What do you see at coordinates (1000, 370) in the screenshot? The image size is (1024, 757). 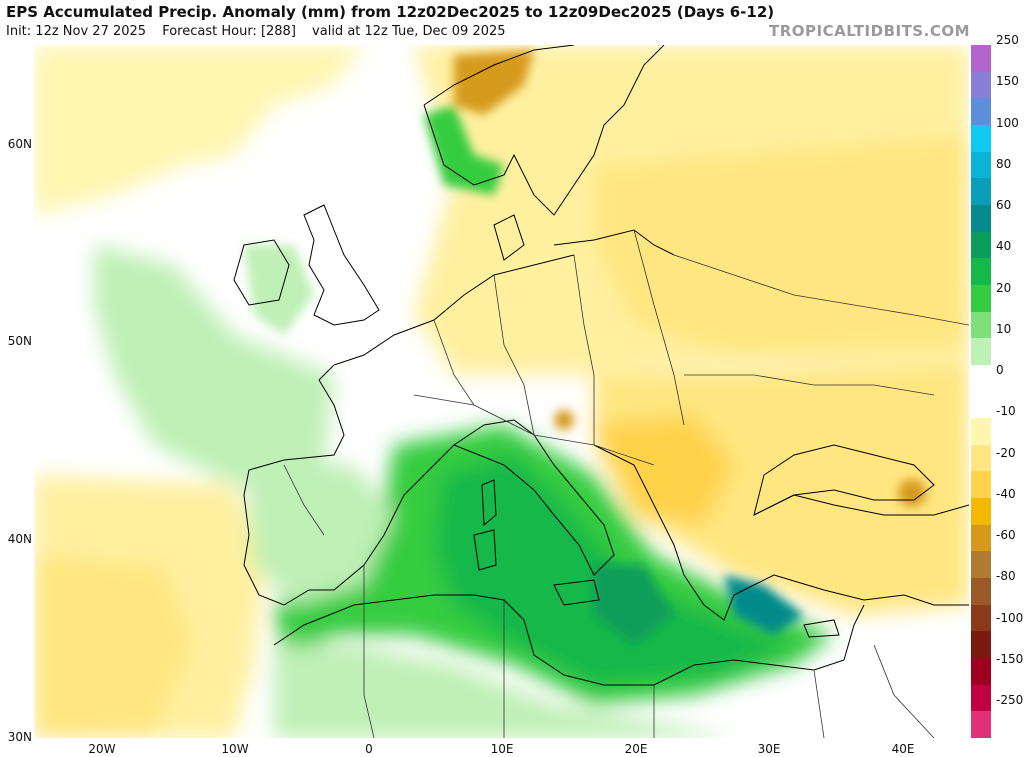 I see `colorbar-tick-label: 0` at bounding box center [1000, 370].